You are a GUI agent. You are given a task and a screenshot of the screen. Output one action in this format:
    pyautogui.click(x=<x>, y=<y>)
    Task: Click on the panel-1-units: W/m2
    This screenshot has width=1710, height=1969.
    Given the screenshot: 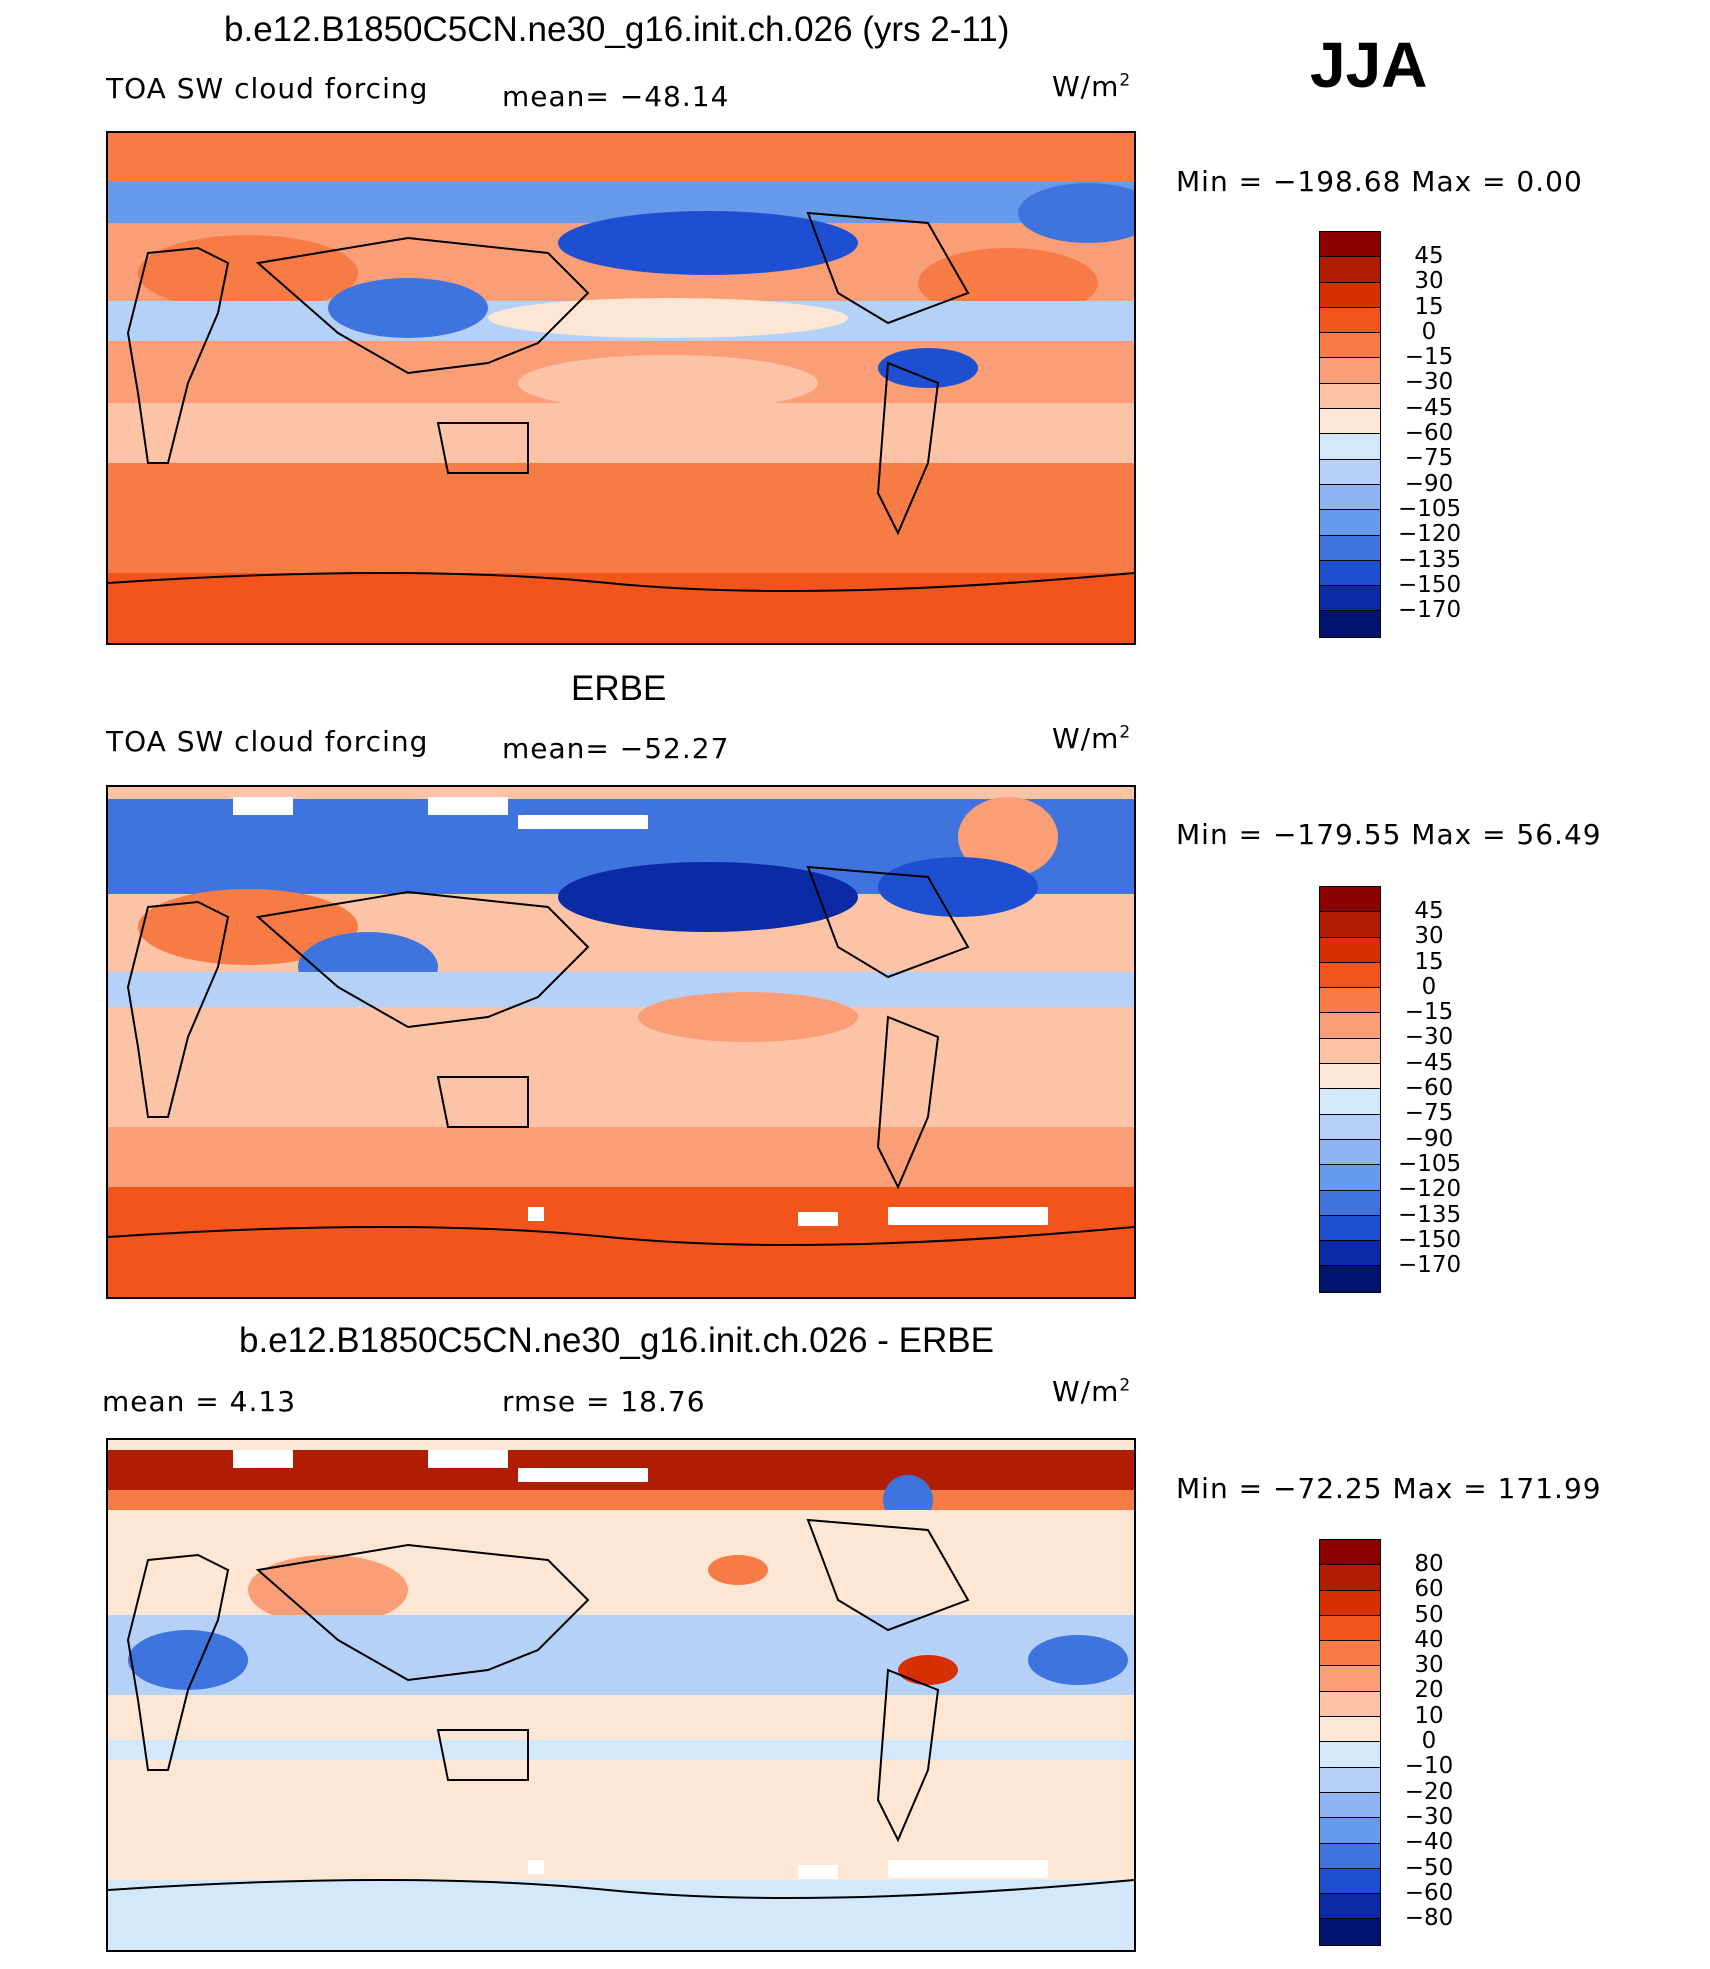 What is the action you would take?
    pyautogui.click(x=1092, y=86)
    